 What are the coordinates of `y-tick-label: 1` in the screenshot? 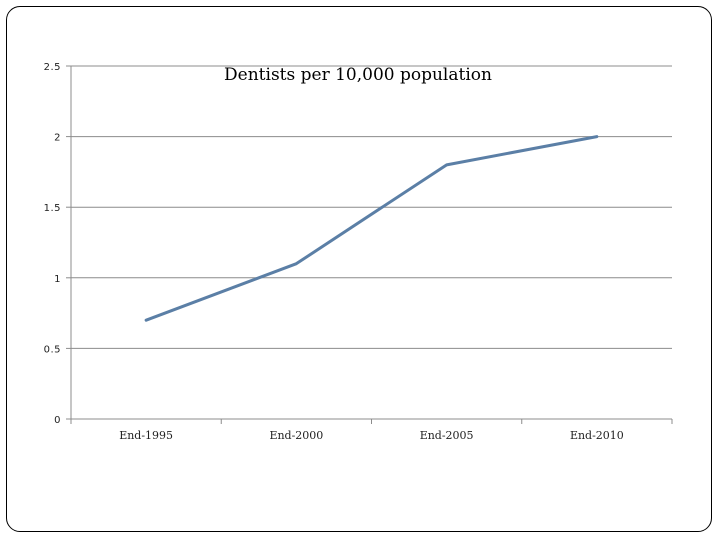 It's located at (57, 279).